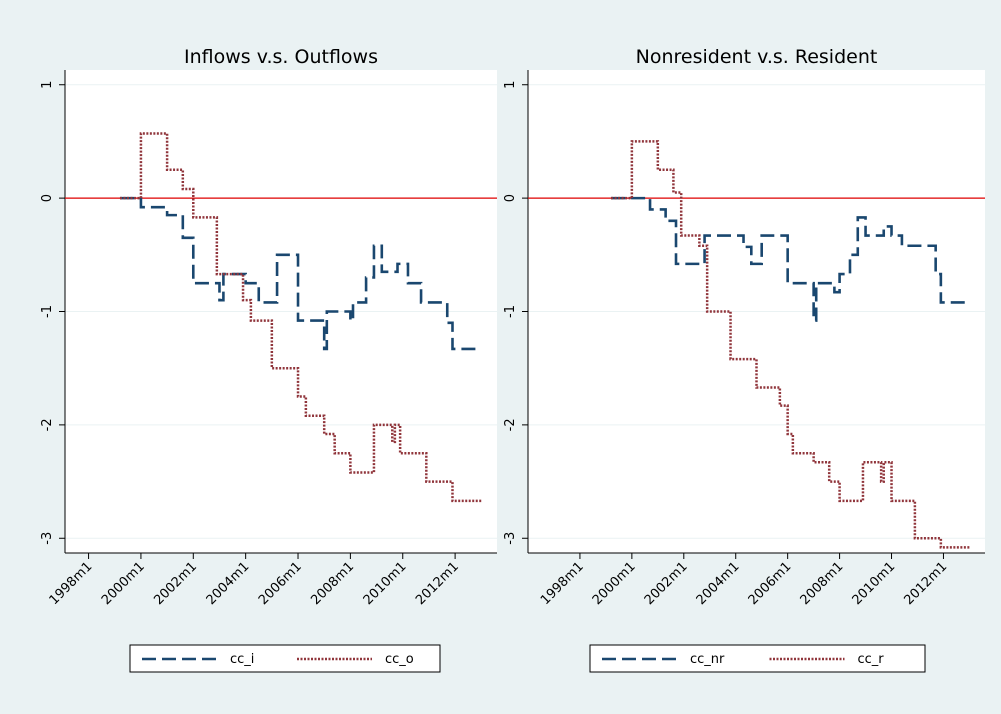 The image size is (1001, 714). Describe the element at coordinates (281, 57) in the screenshot. I see `chart-title: Inflows v.s. Outflows` at that location.